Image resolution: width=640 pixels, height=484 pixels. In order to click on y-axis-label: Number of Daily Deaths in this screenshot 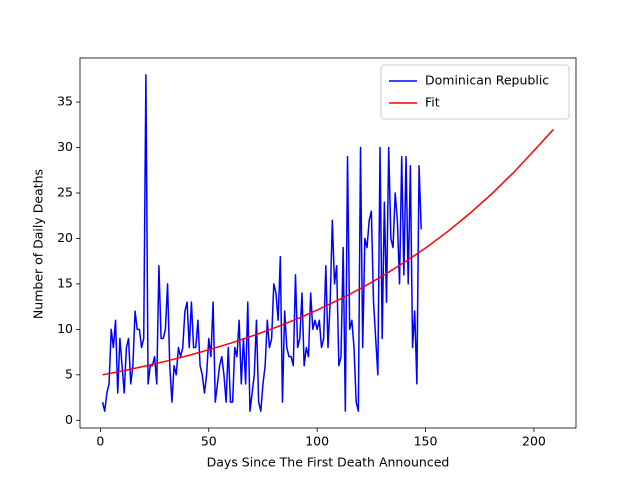, I will do `click(38, 244)`.